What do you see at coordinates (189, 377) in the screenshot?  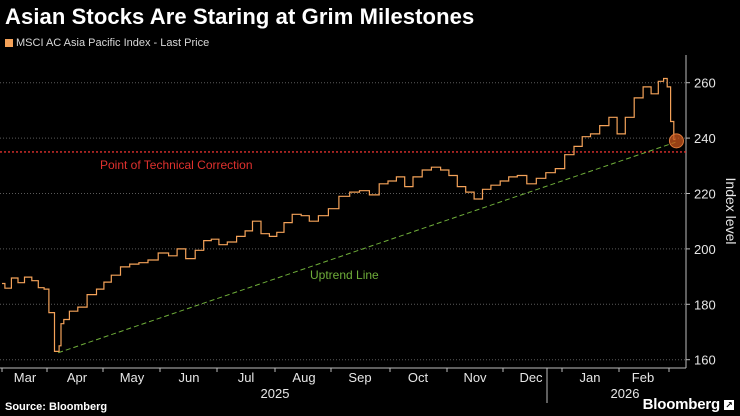 I see `x-tick-label: Jun` at bounding box center [189, 377].